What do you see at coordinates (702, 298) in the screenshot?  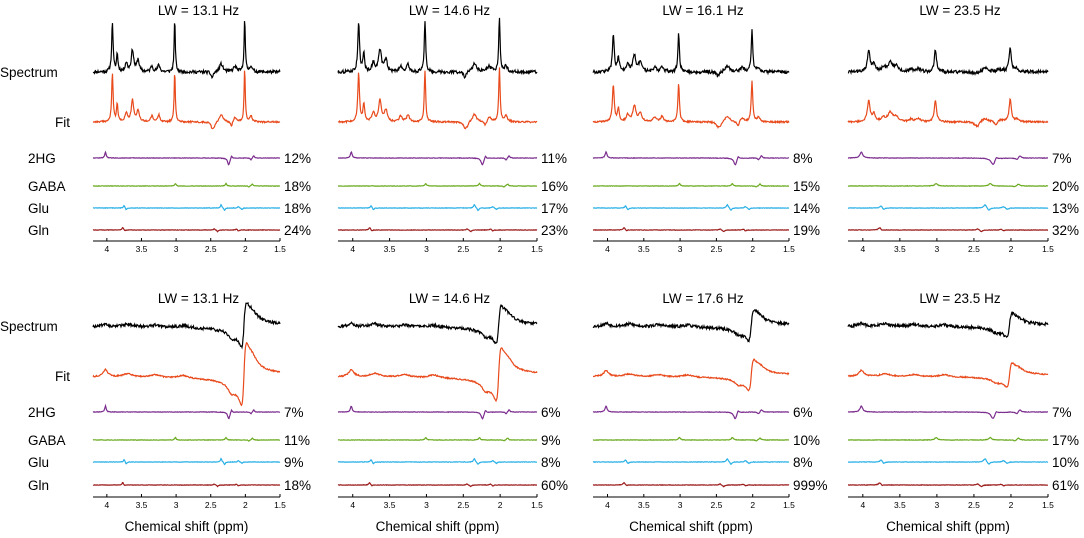 I see `panel-title: LW = 17.6 Hz` at bounding box center [702, 298].